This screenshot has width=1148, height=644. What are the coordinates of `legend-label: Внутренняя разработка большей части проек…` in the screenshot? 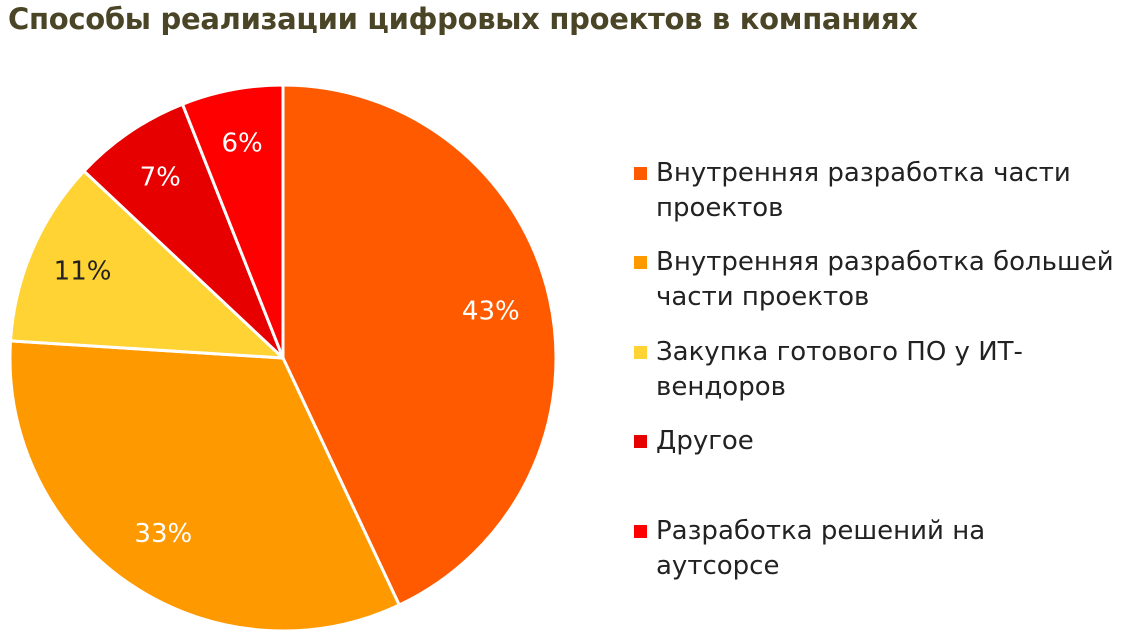 It's located at (885, 279).